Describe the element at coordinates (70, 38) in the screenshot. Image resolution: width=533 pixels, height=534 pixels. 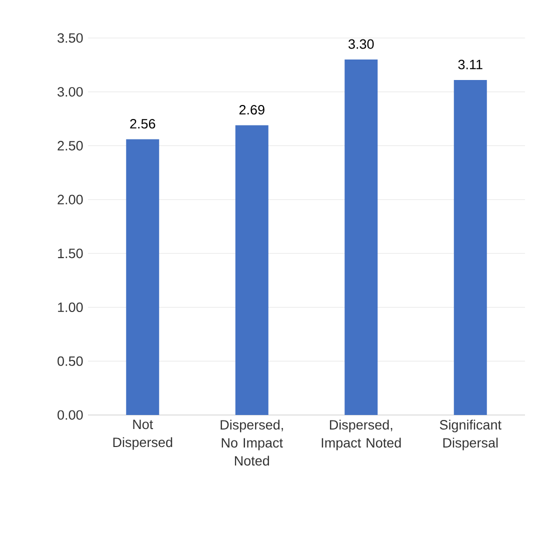
I see `y-tick-label: 3.50` at that location.